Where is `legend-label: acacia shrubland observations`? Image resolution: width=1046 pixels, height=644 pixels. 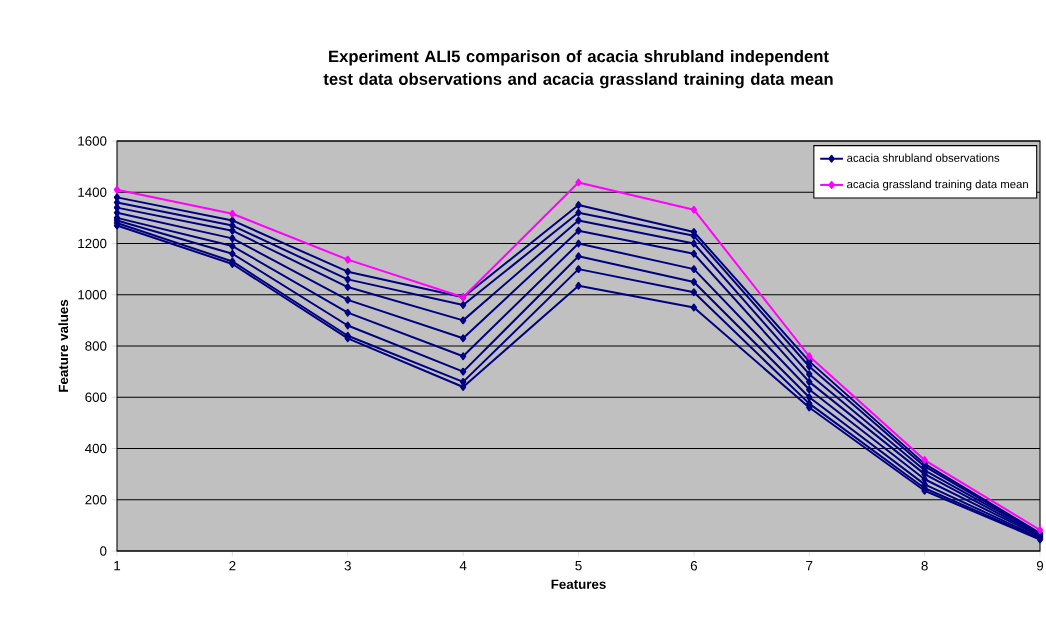
legend-label: acacia shrubland observations is located at coordinates (923, 157).